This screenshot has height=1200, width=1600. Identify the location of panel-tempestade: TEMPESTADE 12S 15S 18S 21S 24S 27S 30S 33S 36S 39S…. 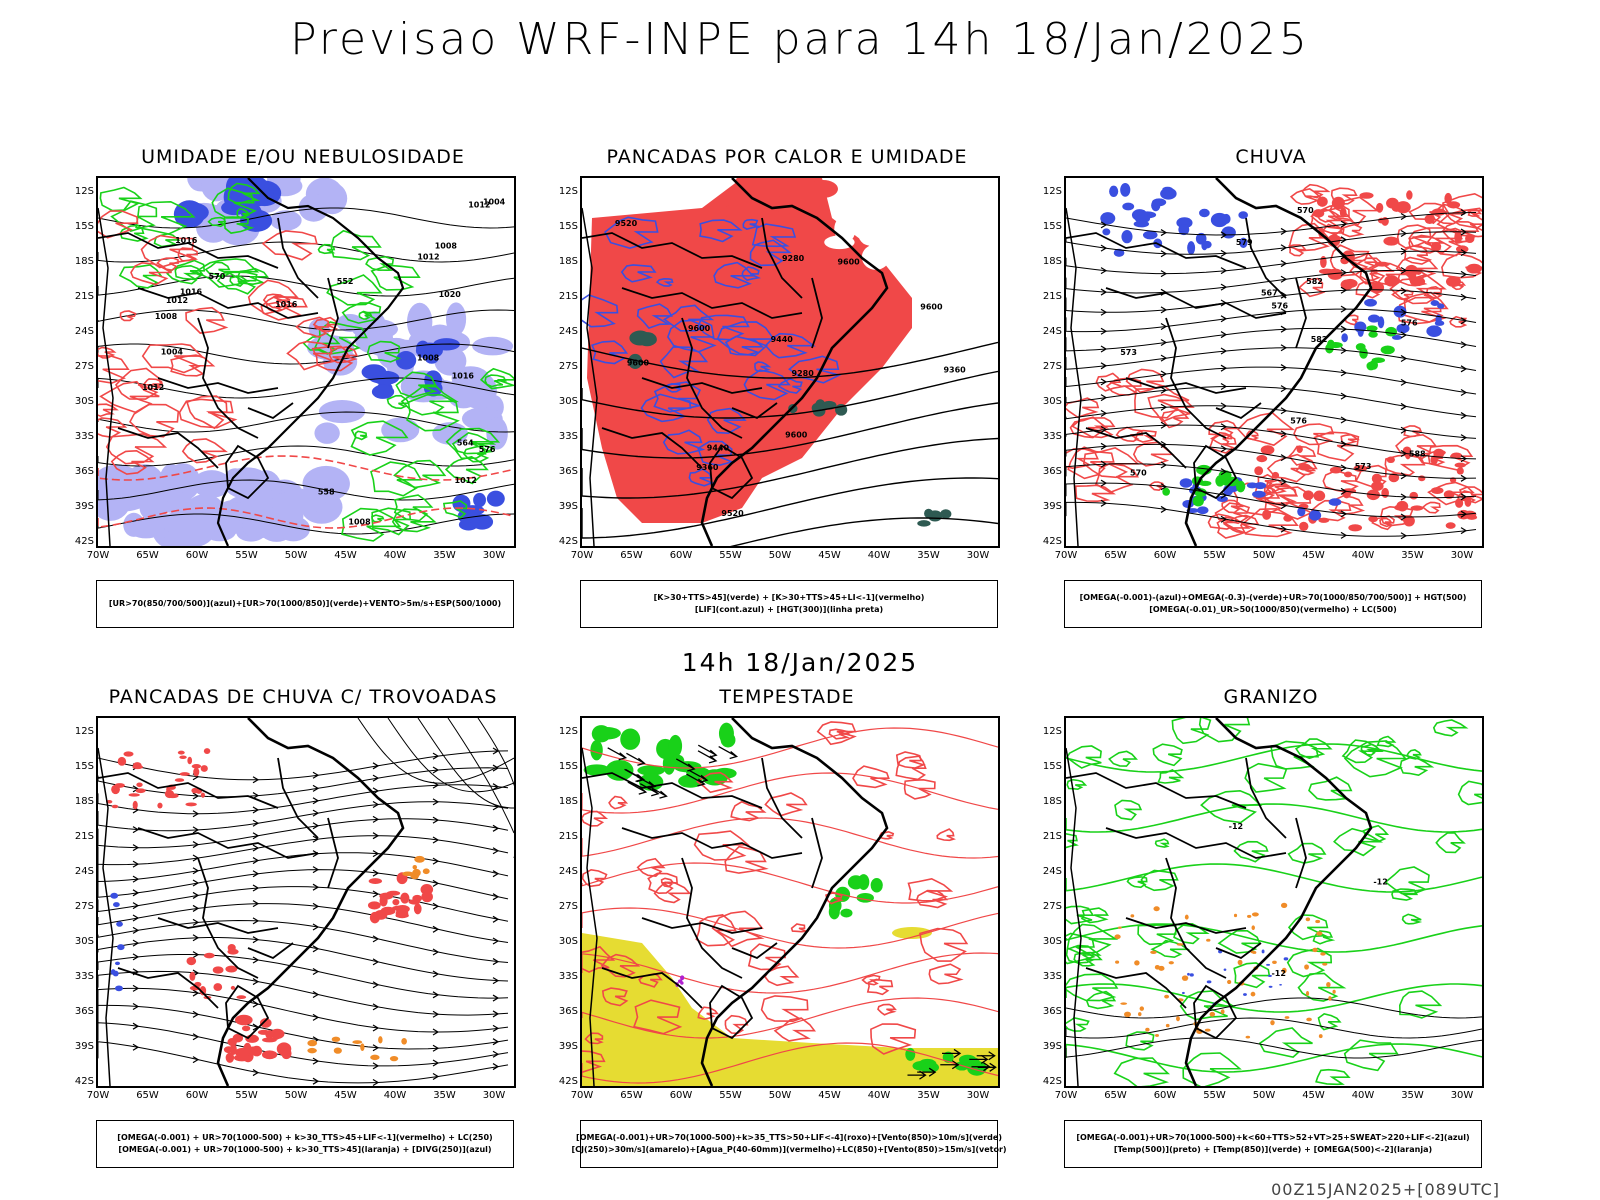
(787, 927).